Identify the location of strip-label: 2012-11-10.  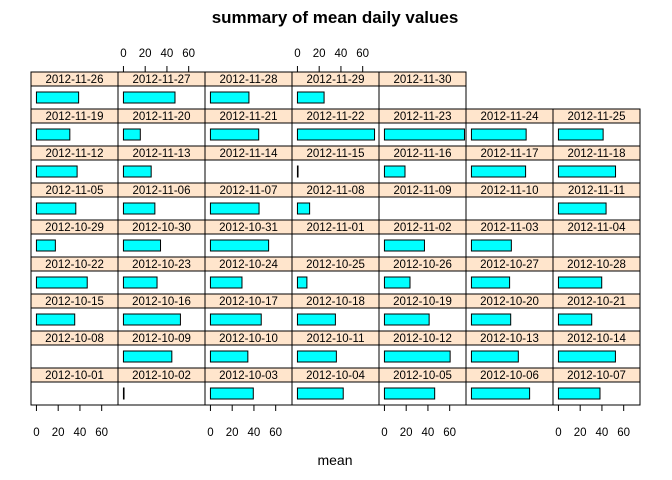
(510, 191).